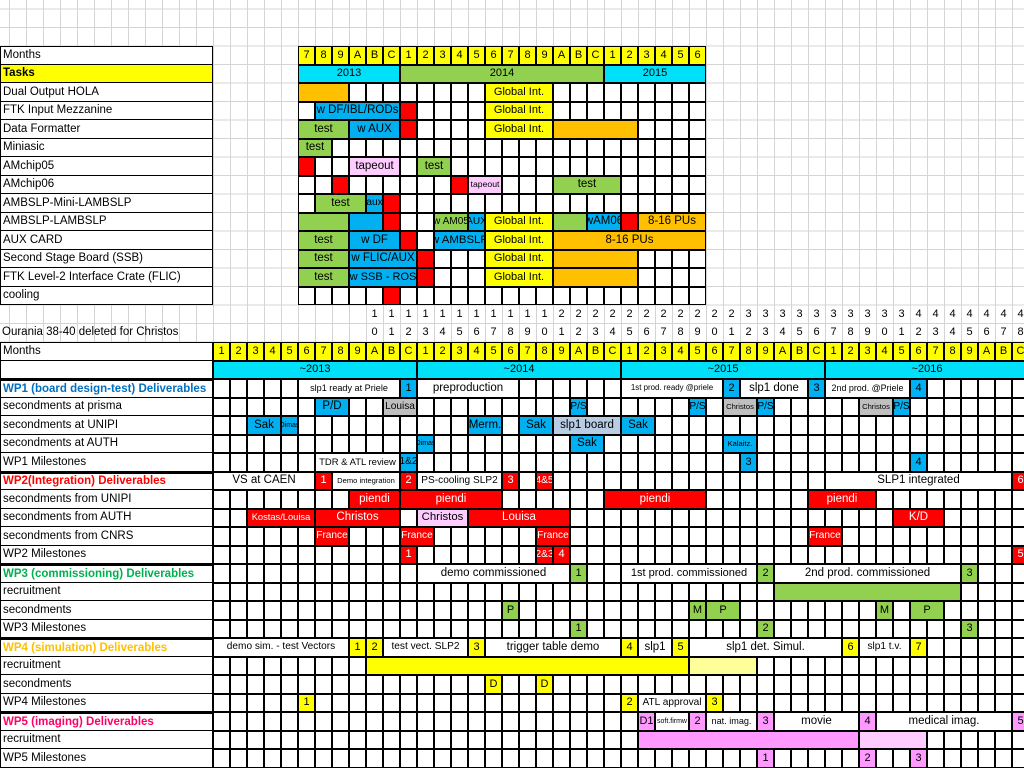  What do you see at coordinates (485, 425) in the screenshot?
I see `plan-bar: Merm.` at bounding box center [485, 425].